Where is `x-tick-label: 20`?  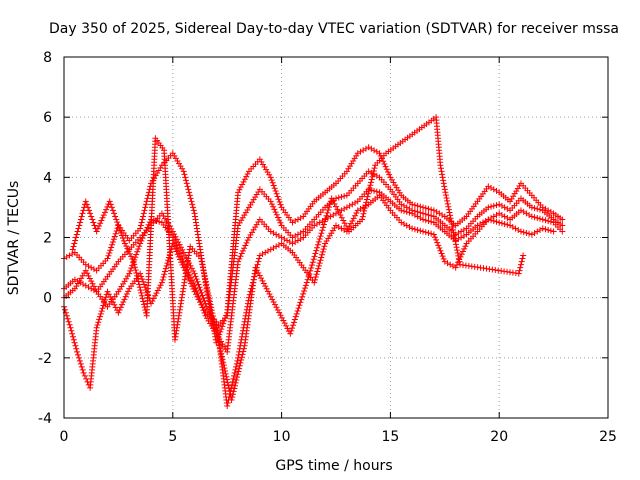 x-tick-label: 20 is located at coordinates (499, 437).